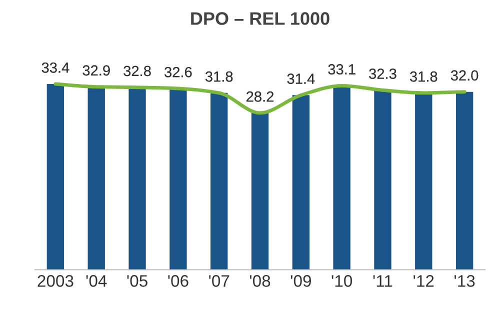 The width and height of the screenshot is (500, 325). What do you see at coordinates (137, 71) in the screenshot?
I see `data-label: 32.8` at bounding box center [137, 71].